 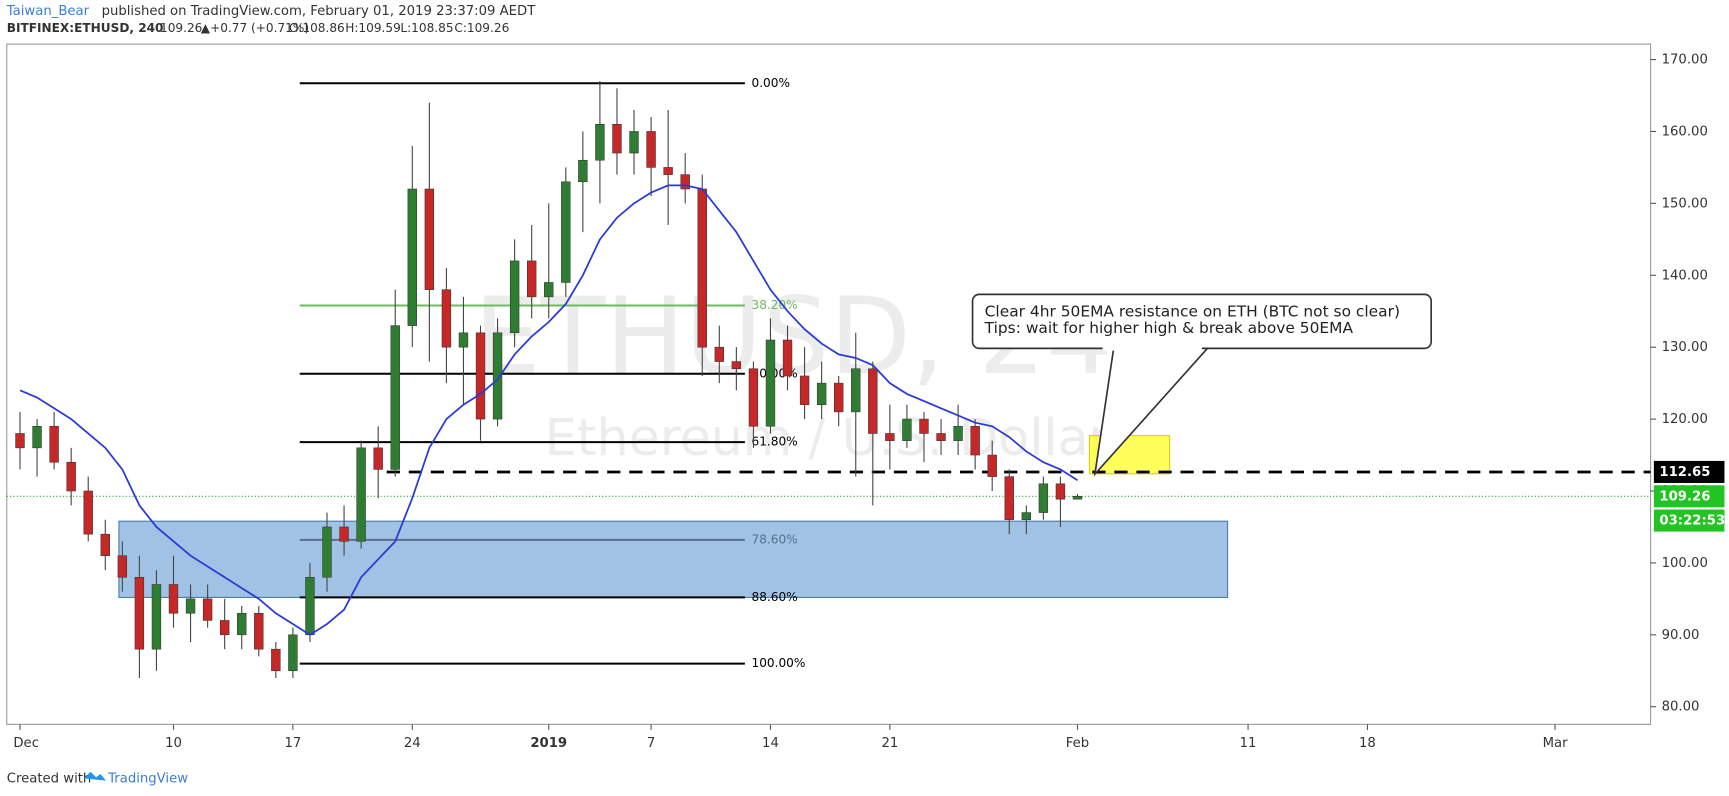 I want to click on fib-label: 78.60%, so click(x=775, y=539).